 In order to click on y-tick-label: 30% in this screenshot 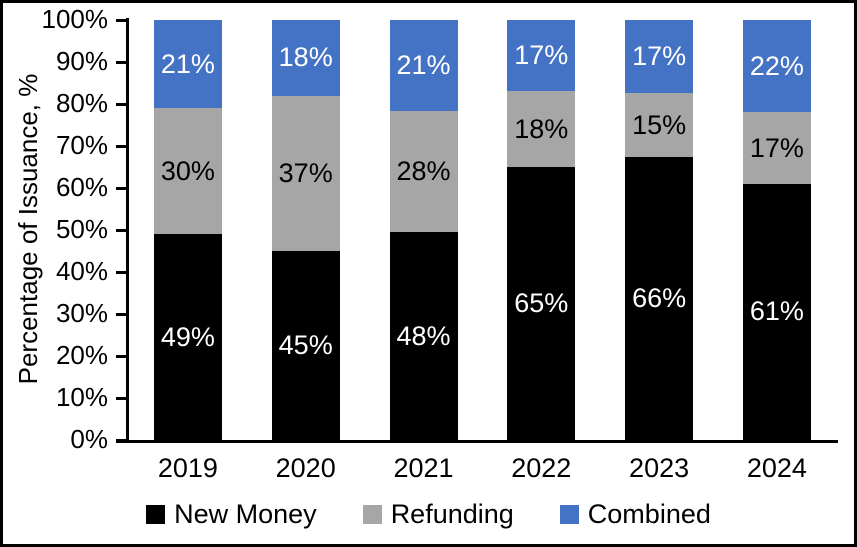, I will do `click(81, 312)`.